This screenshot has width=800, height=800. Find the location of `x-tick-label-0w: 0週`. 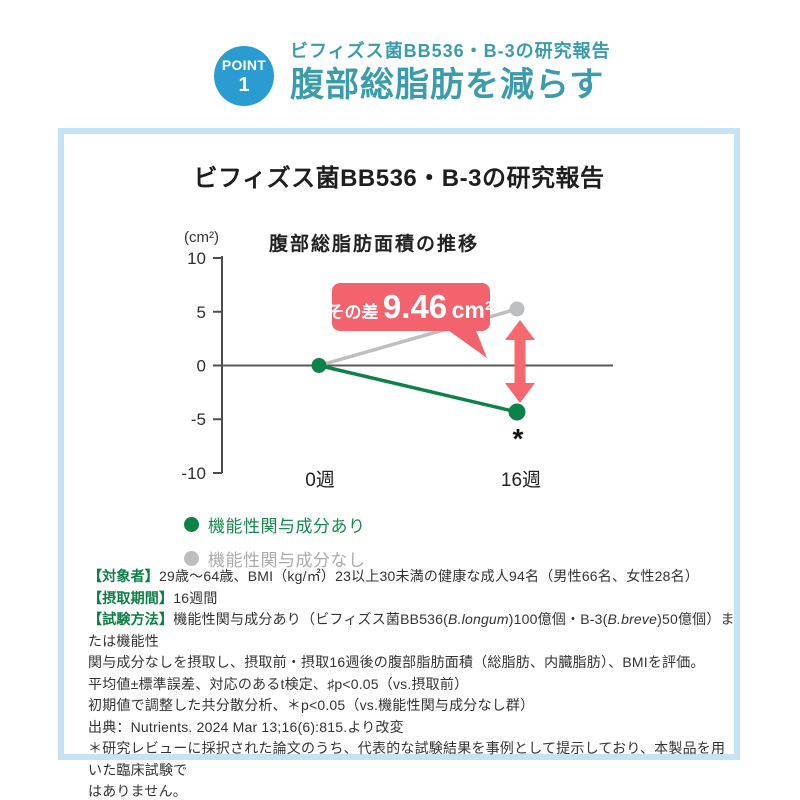

x-tick-label-0w: 0週 is located at coordinates (320, 480).